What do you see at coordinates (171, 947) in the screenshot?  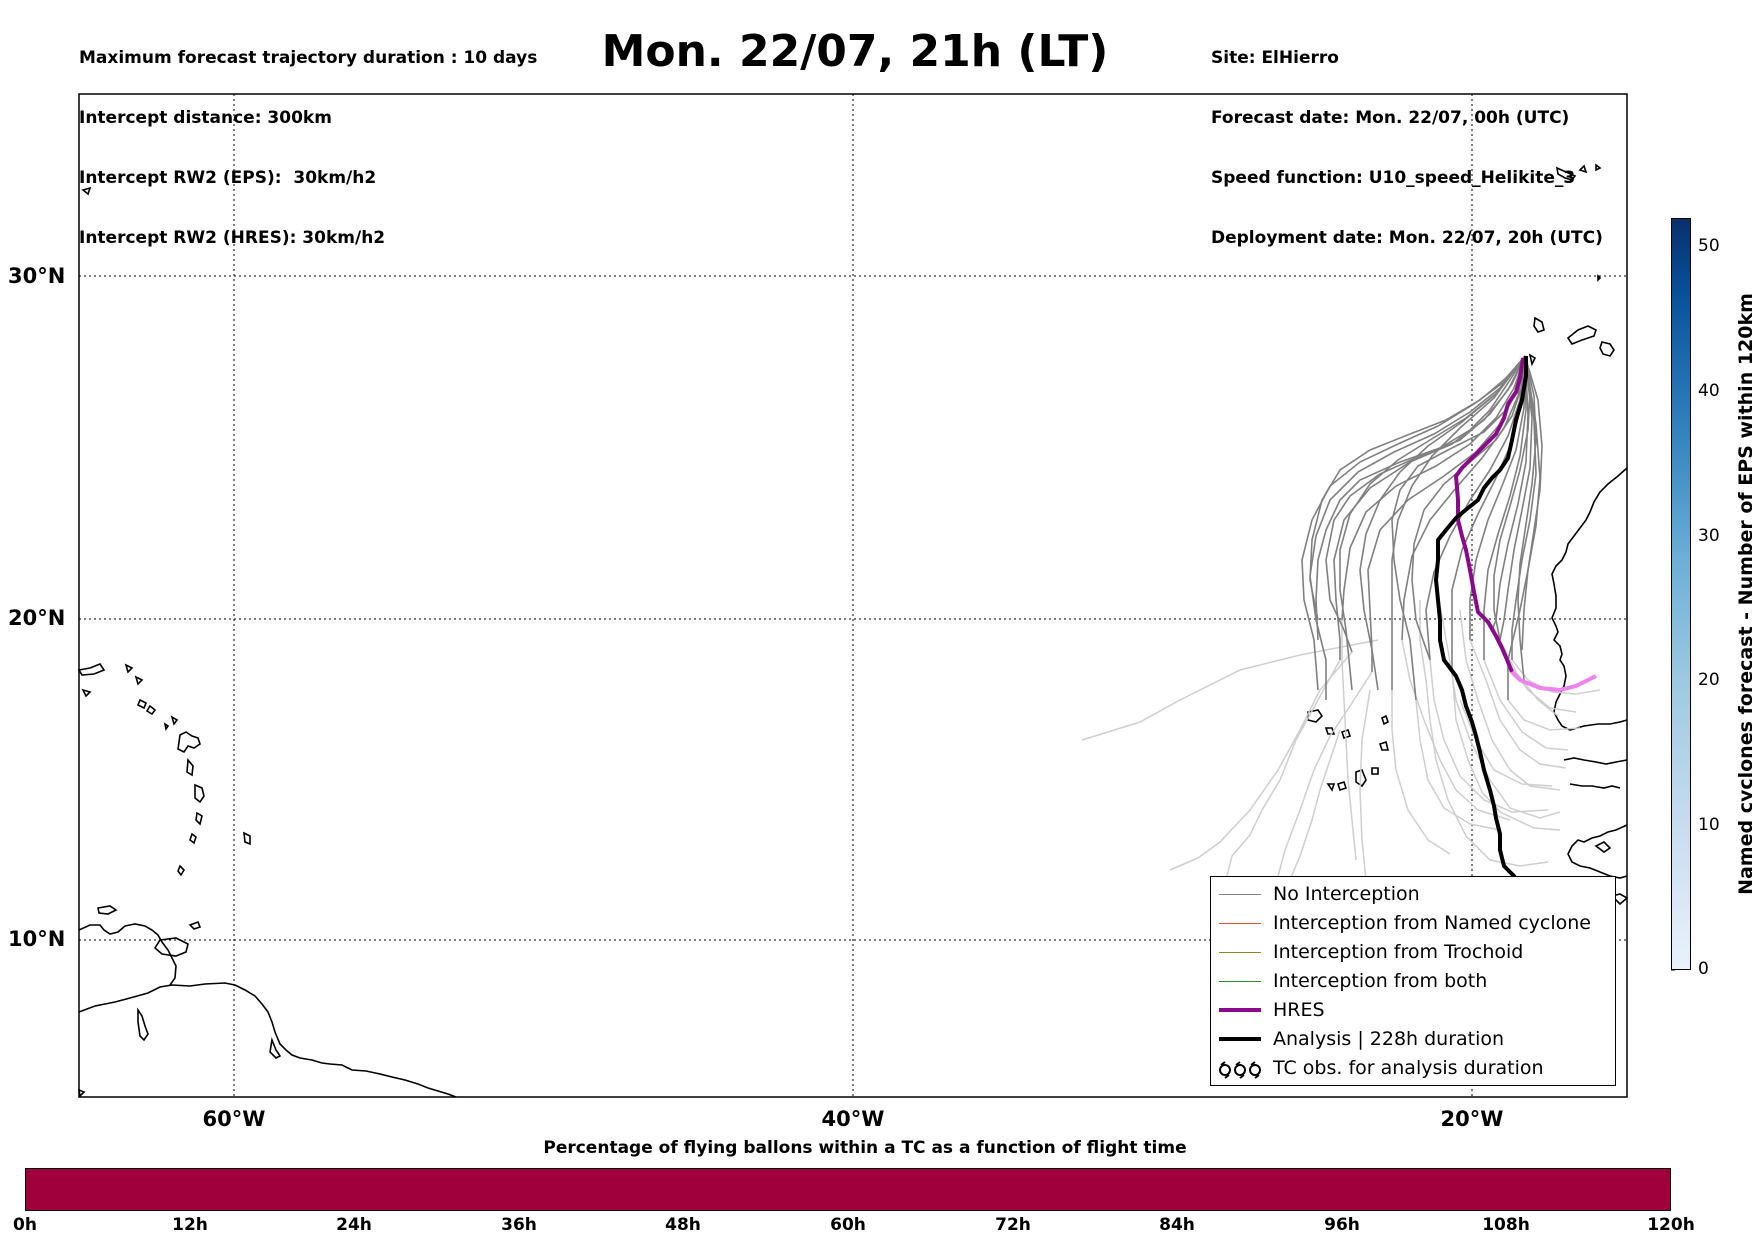 I see `island-trinidad` at bounding box center [171, 947].